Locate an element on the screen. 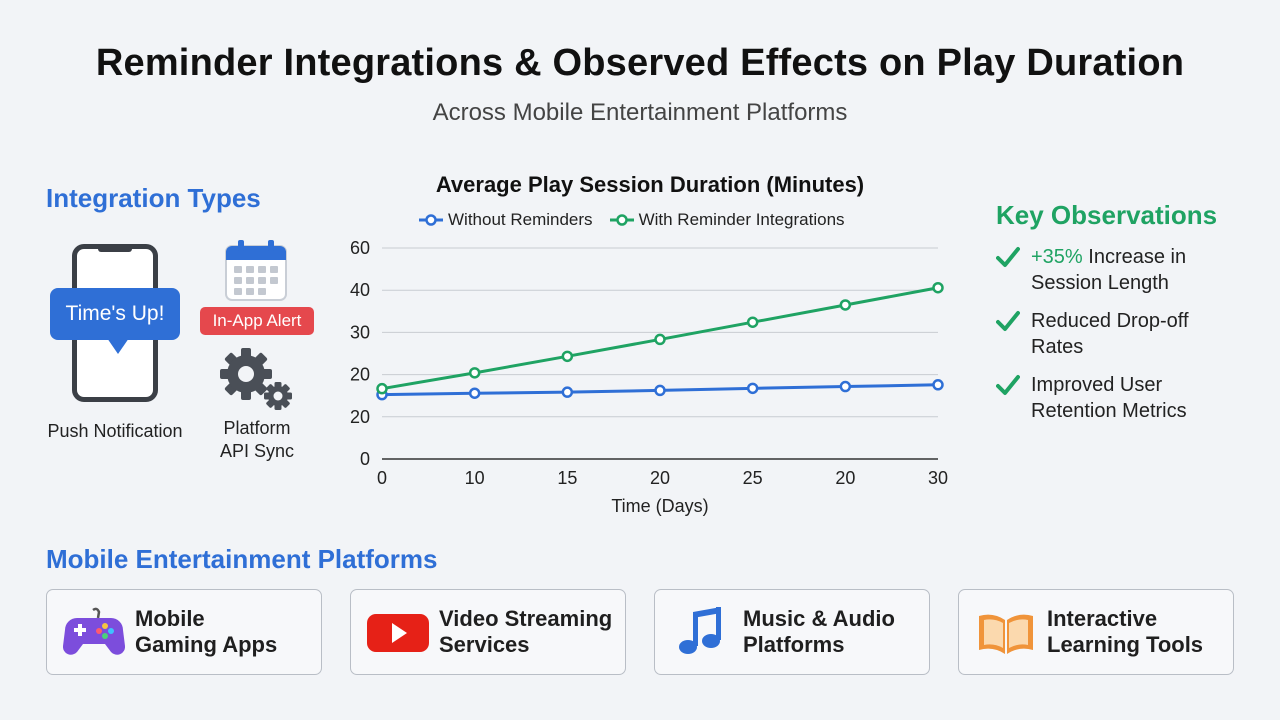 This screenshot has height=720, width=1280. calendar-icon is located at coordinates (256, 270).